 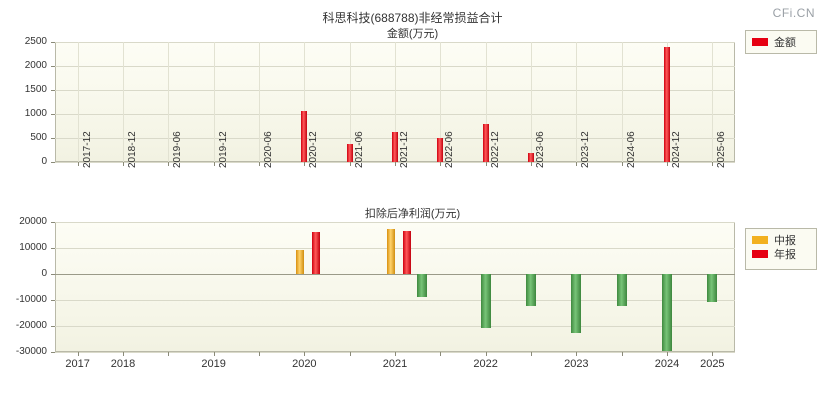 What do you see at coordinates (35, 113) in the screenshot?
I see `y-tick-label: 1000` at bounding box center [35, 113].